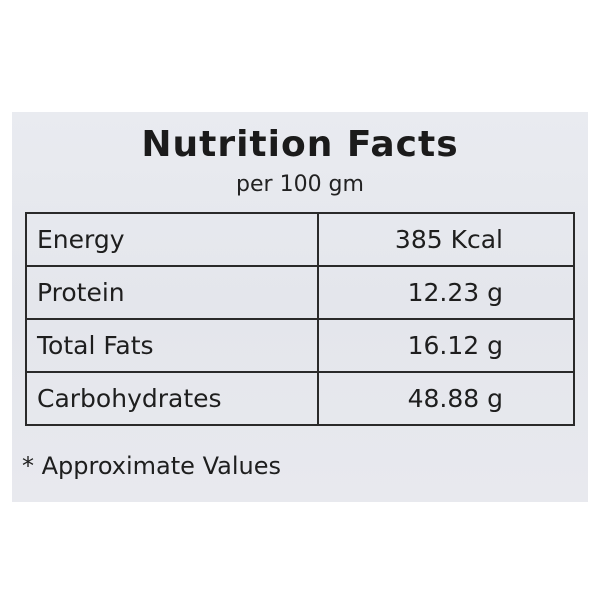 Image resolution: width=600 pixels, height=600 pixels. I want to click on nutrient-name: Protein, so click(172, 292).